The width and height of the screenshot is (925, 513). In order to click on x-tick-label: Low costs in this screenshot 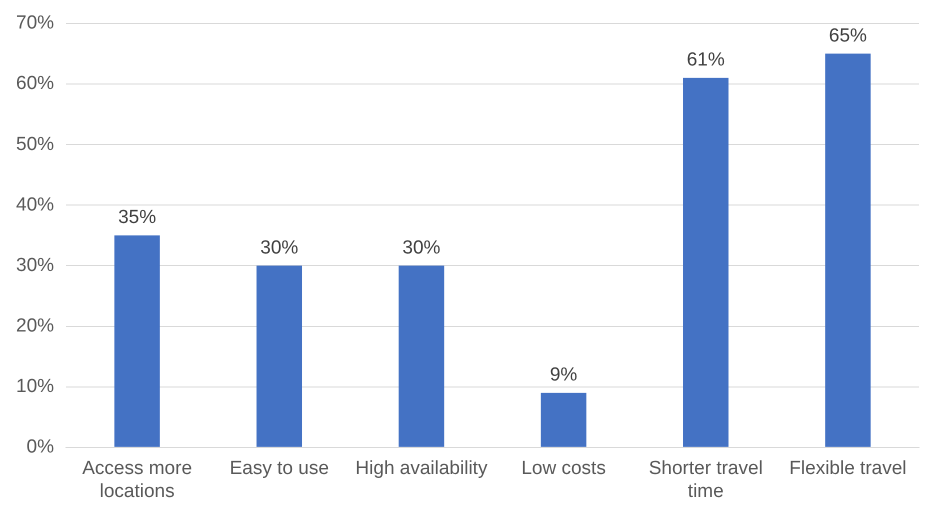, I will do `click(563, 469)`.